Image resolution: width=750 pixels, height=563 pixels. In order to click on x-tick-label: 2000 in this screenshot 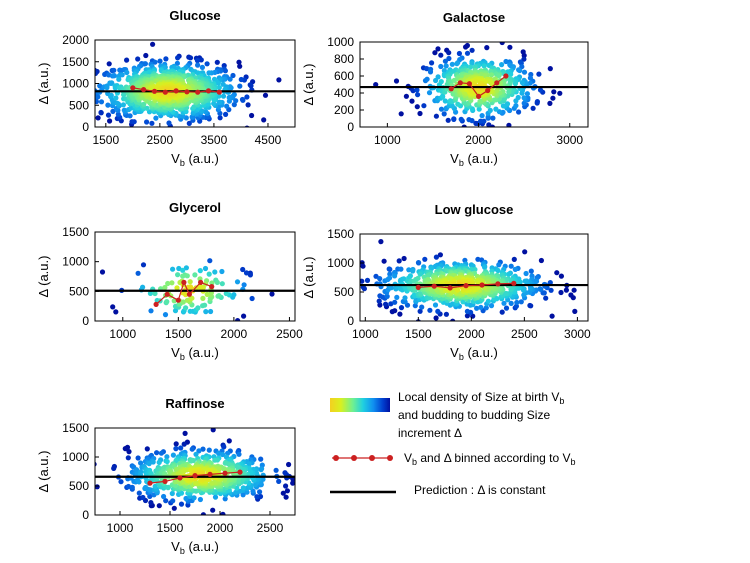, I will do `click(220, 528)`.